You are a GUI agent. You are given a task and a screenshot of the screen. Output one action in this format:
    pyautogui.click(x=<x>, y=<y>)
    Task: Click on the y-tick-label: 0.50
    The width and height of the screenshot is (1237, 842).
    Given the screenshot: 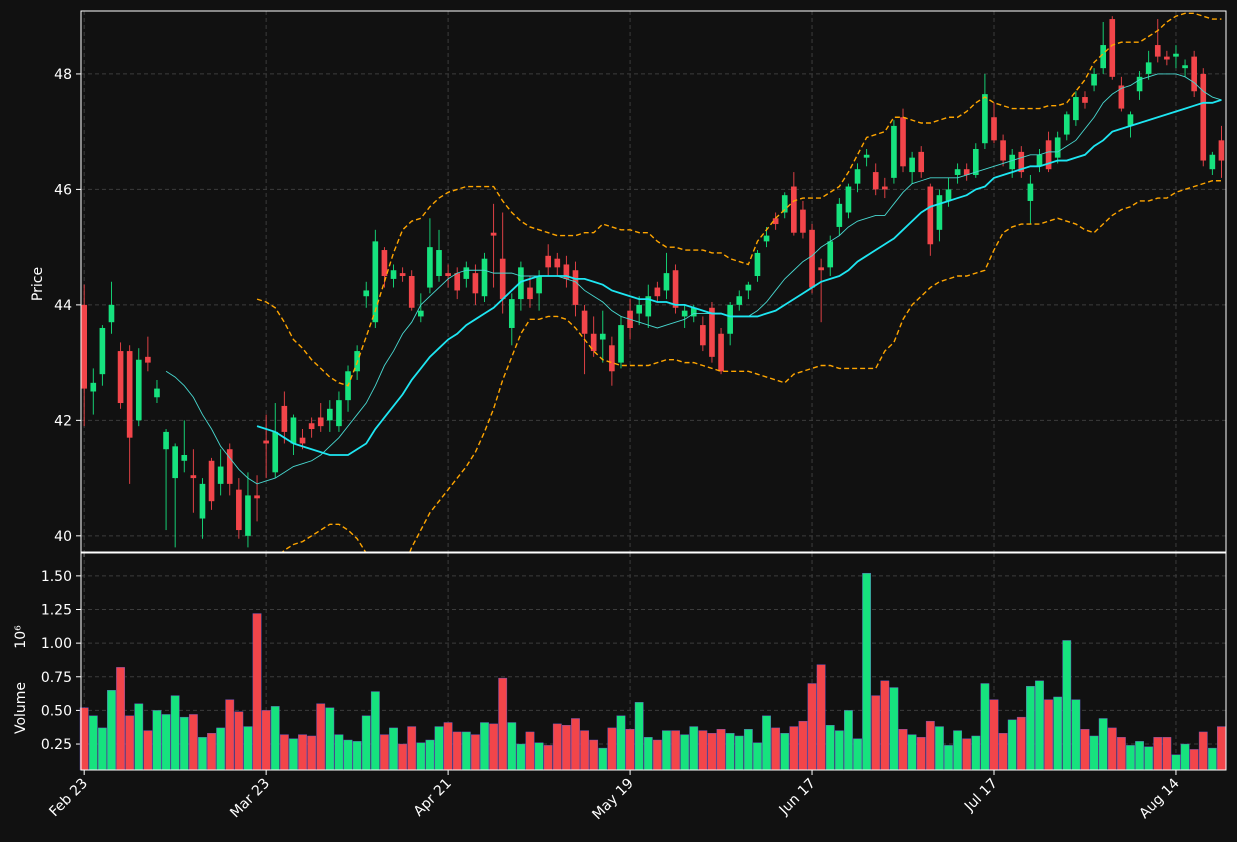 What is the action you would take?
    pyautogui.click(x=56, y=711)
    